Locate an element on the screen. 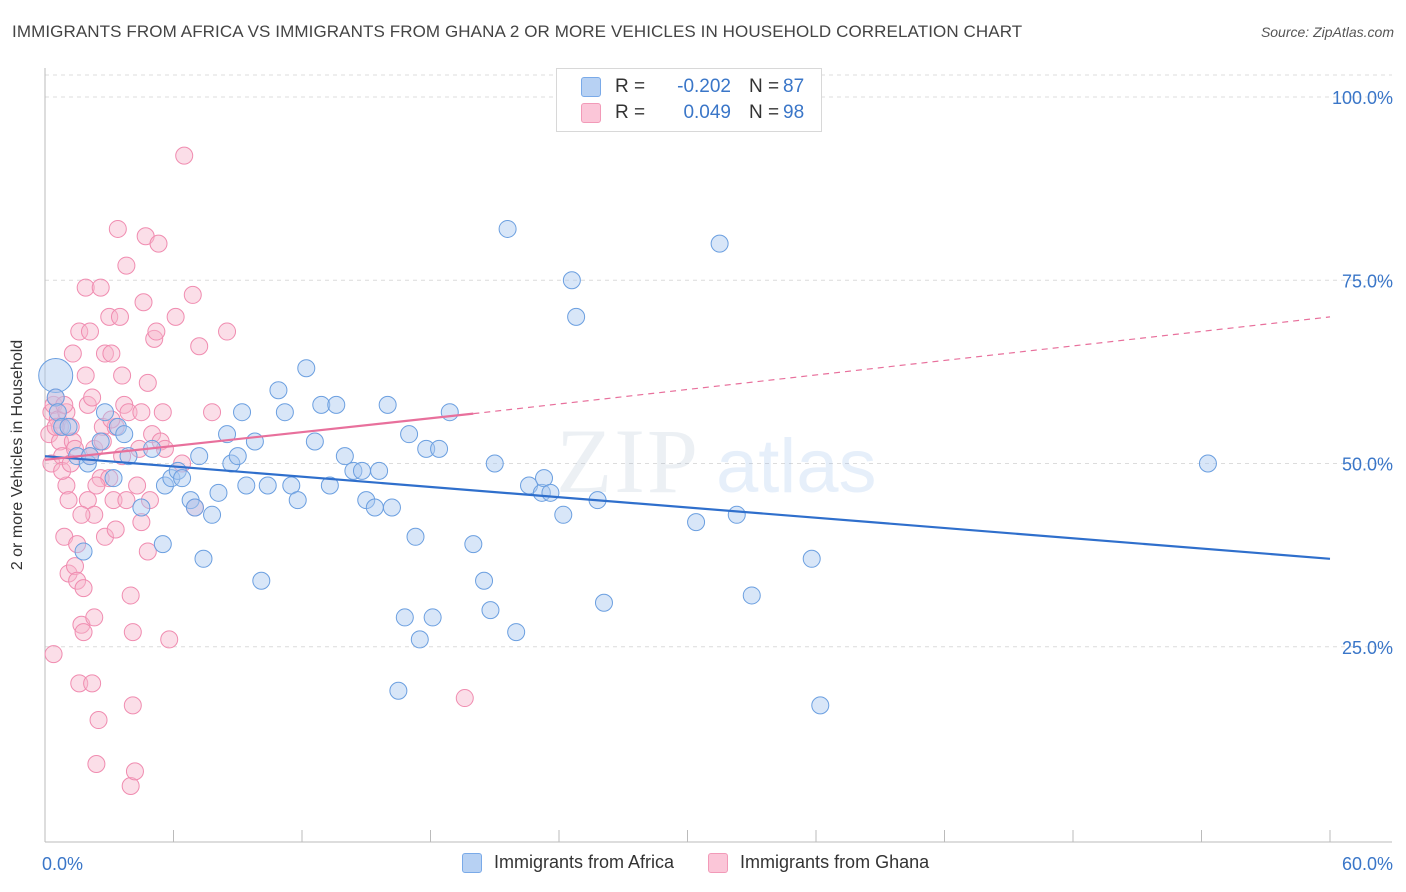 The height and width of the screenshot is (892, 1406). legend-item-africa: Immigrants from Africa is located at coordinates (568, 862).